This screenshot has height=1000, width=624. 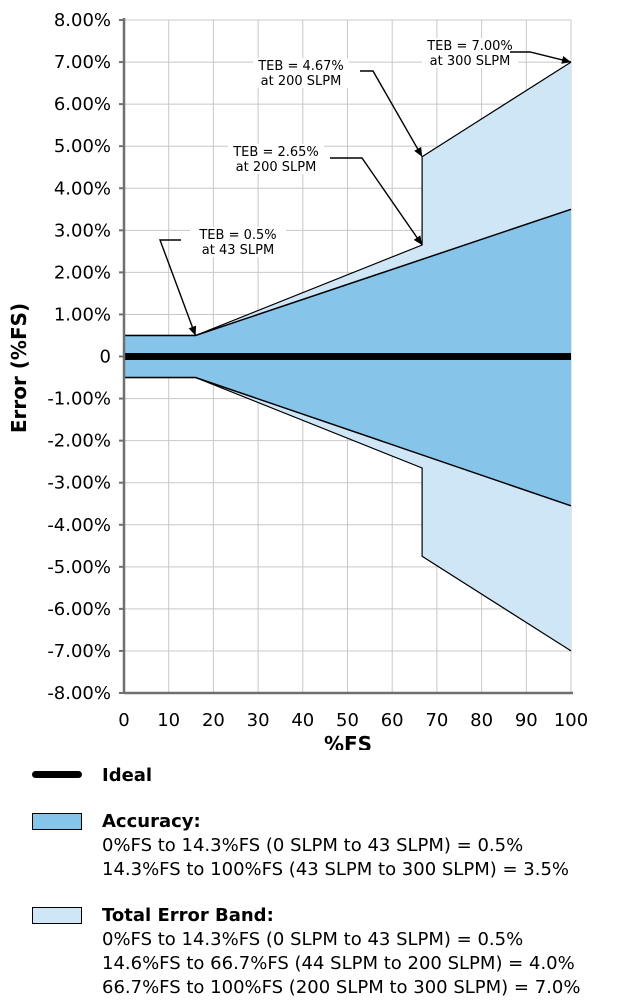 What do you see at coordinates (82, 62) in the screenshot?
I see `y-tick-label: 7.00%` at bounding box center [82, 62].